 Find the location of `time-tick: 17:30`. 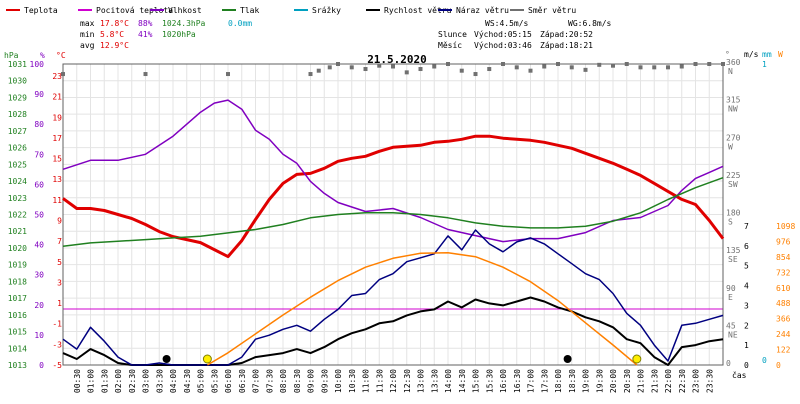

time-tick: 17:30 is located at coordinates (544, 381).